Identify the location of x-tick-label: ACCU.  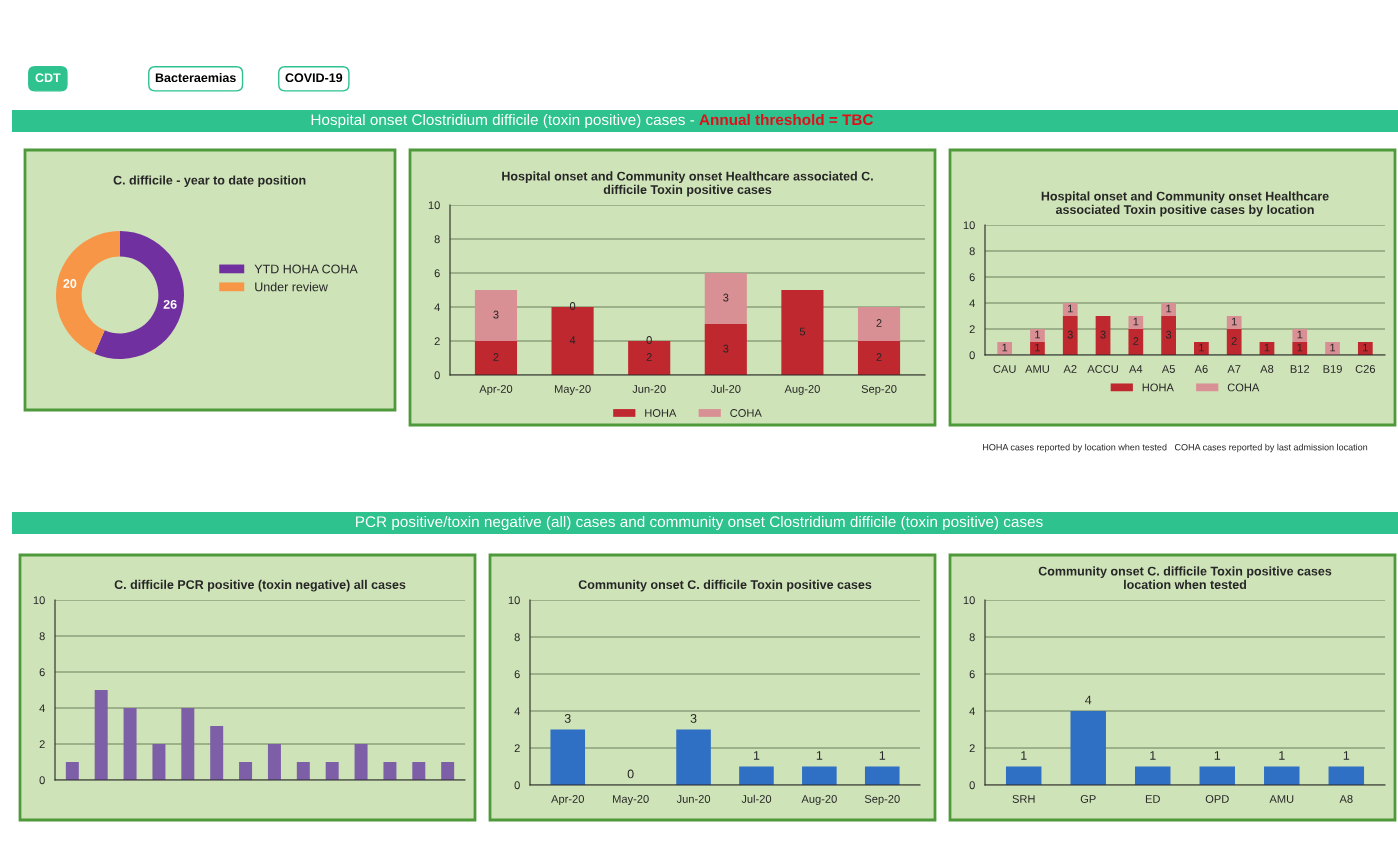
(1102, 369).